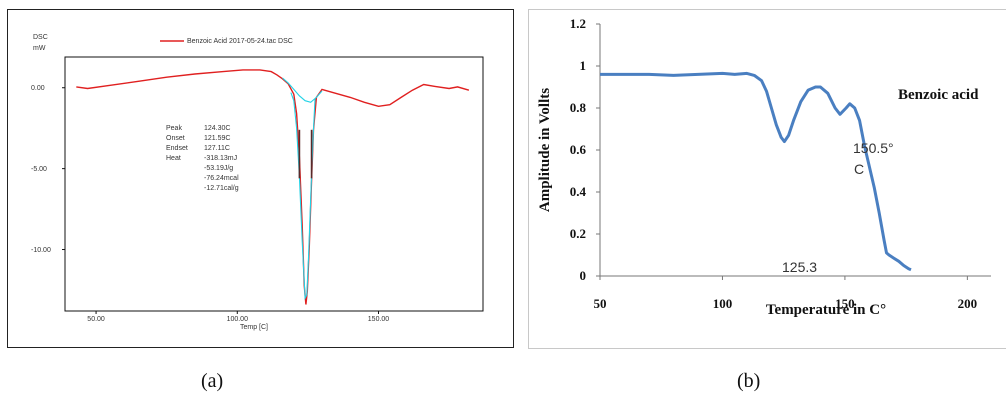 Image resolution: width=1006 pixels, height=403 pixels. Describe the element at coordinates (221, 178) in the screenshot. I see `annotation-value: -76.24mcal` at that location.